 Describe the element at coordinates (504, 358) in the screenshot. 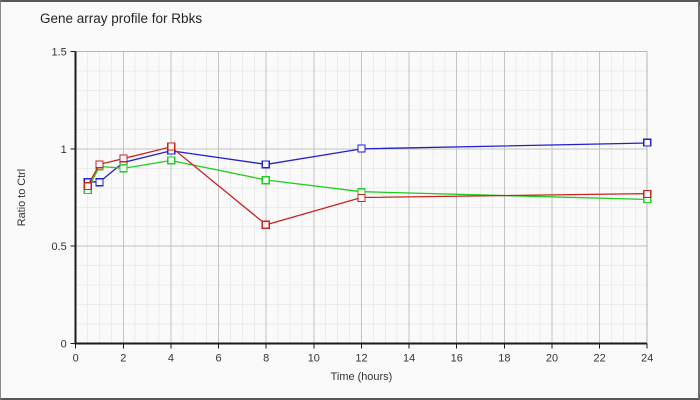

I see `x-tick-label: 18` at that location.